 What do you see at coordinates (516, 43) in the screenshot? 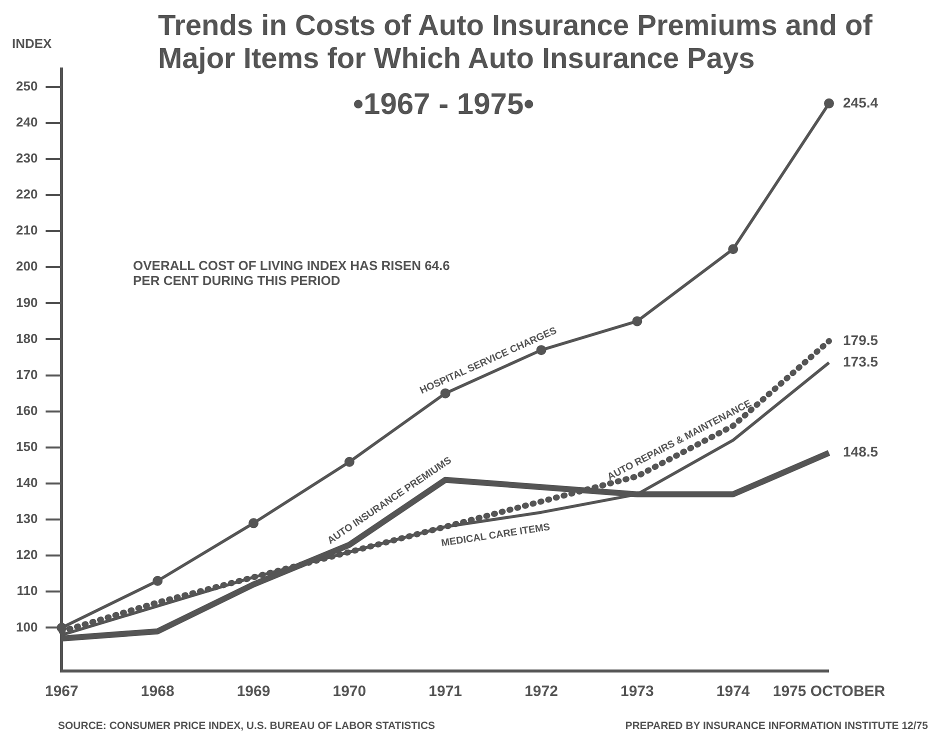
I see `chart-title: Trends in Costs of Auto Insurance Premiums and of Major Items for Which Auto Insurance Pays` at bounding box center [516, 43].